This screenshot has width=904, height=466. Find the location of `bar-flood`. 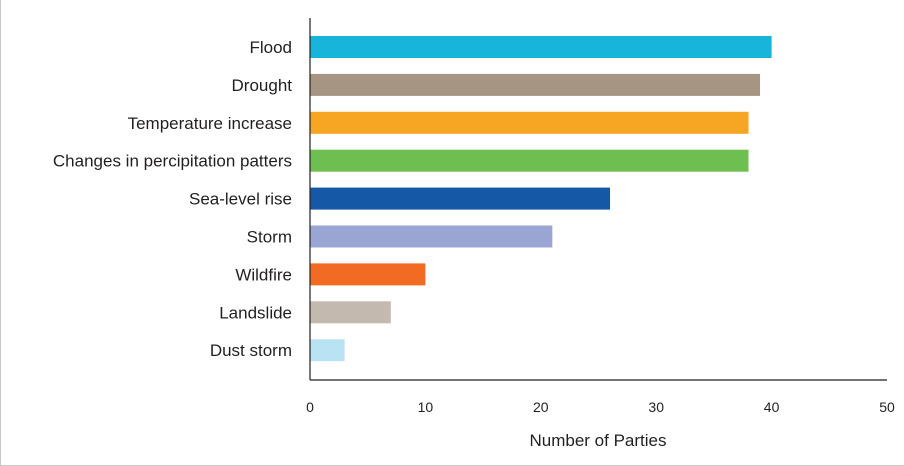

bar-flood is located at coordinates (541, 47).